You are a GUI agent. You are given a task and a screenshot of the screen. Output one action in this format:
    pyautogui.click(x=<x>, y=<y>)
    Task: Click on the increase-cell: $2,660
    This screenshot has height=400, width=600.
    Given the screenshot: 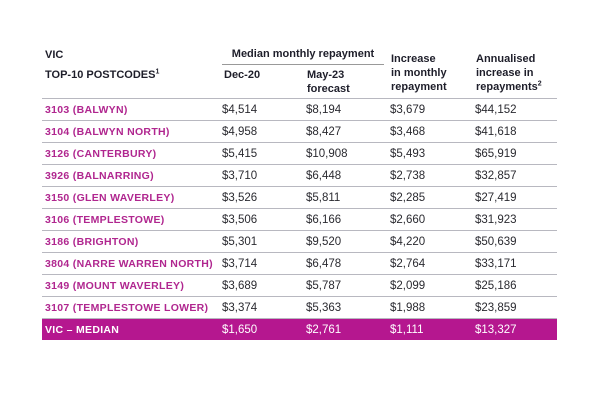 What is the action you would take?
    pyautogui.click(x=430, y=219)
    